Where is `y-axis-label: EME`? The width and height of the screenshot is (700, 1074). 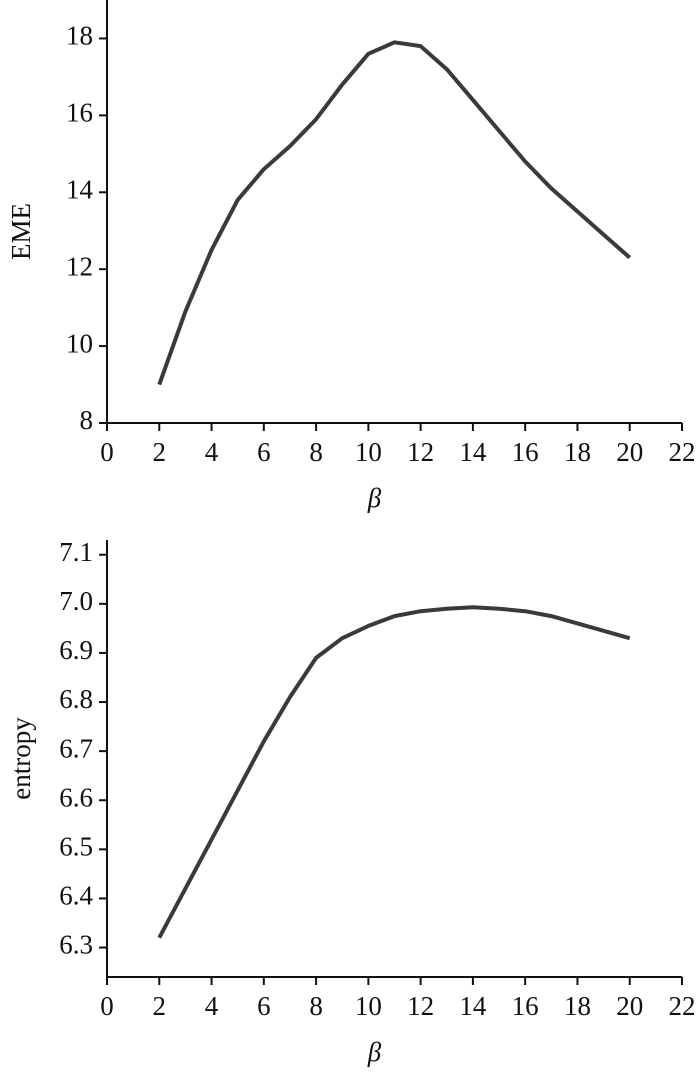 y-axis-label: EME is located at coordinates (21, 231).